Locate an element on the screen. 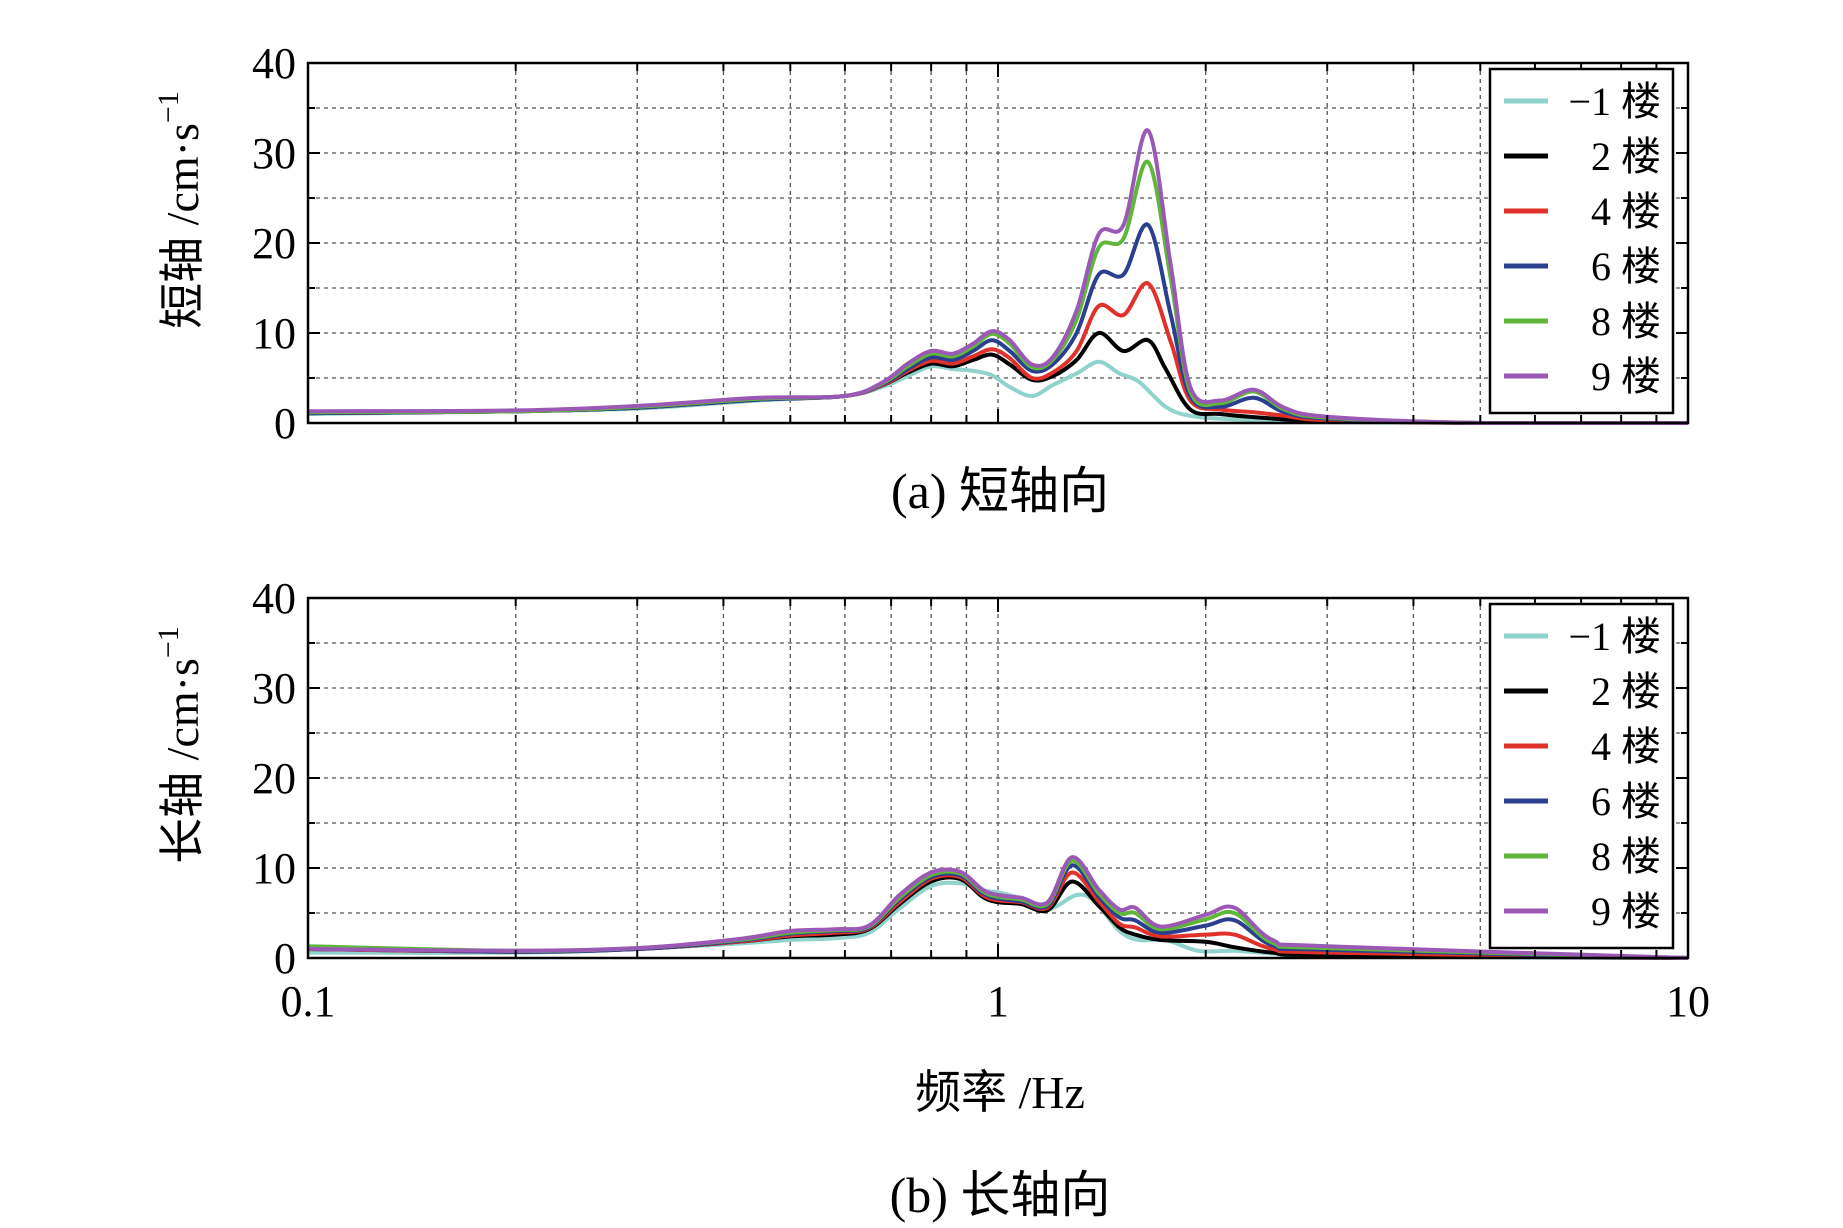 Image resolution: width=1843 pixels, height=1228 pixels. x-axis-label: 频率 /Hz is located at coordinates (1000, 1092).